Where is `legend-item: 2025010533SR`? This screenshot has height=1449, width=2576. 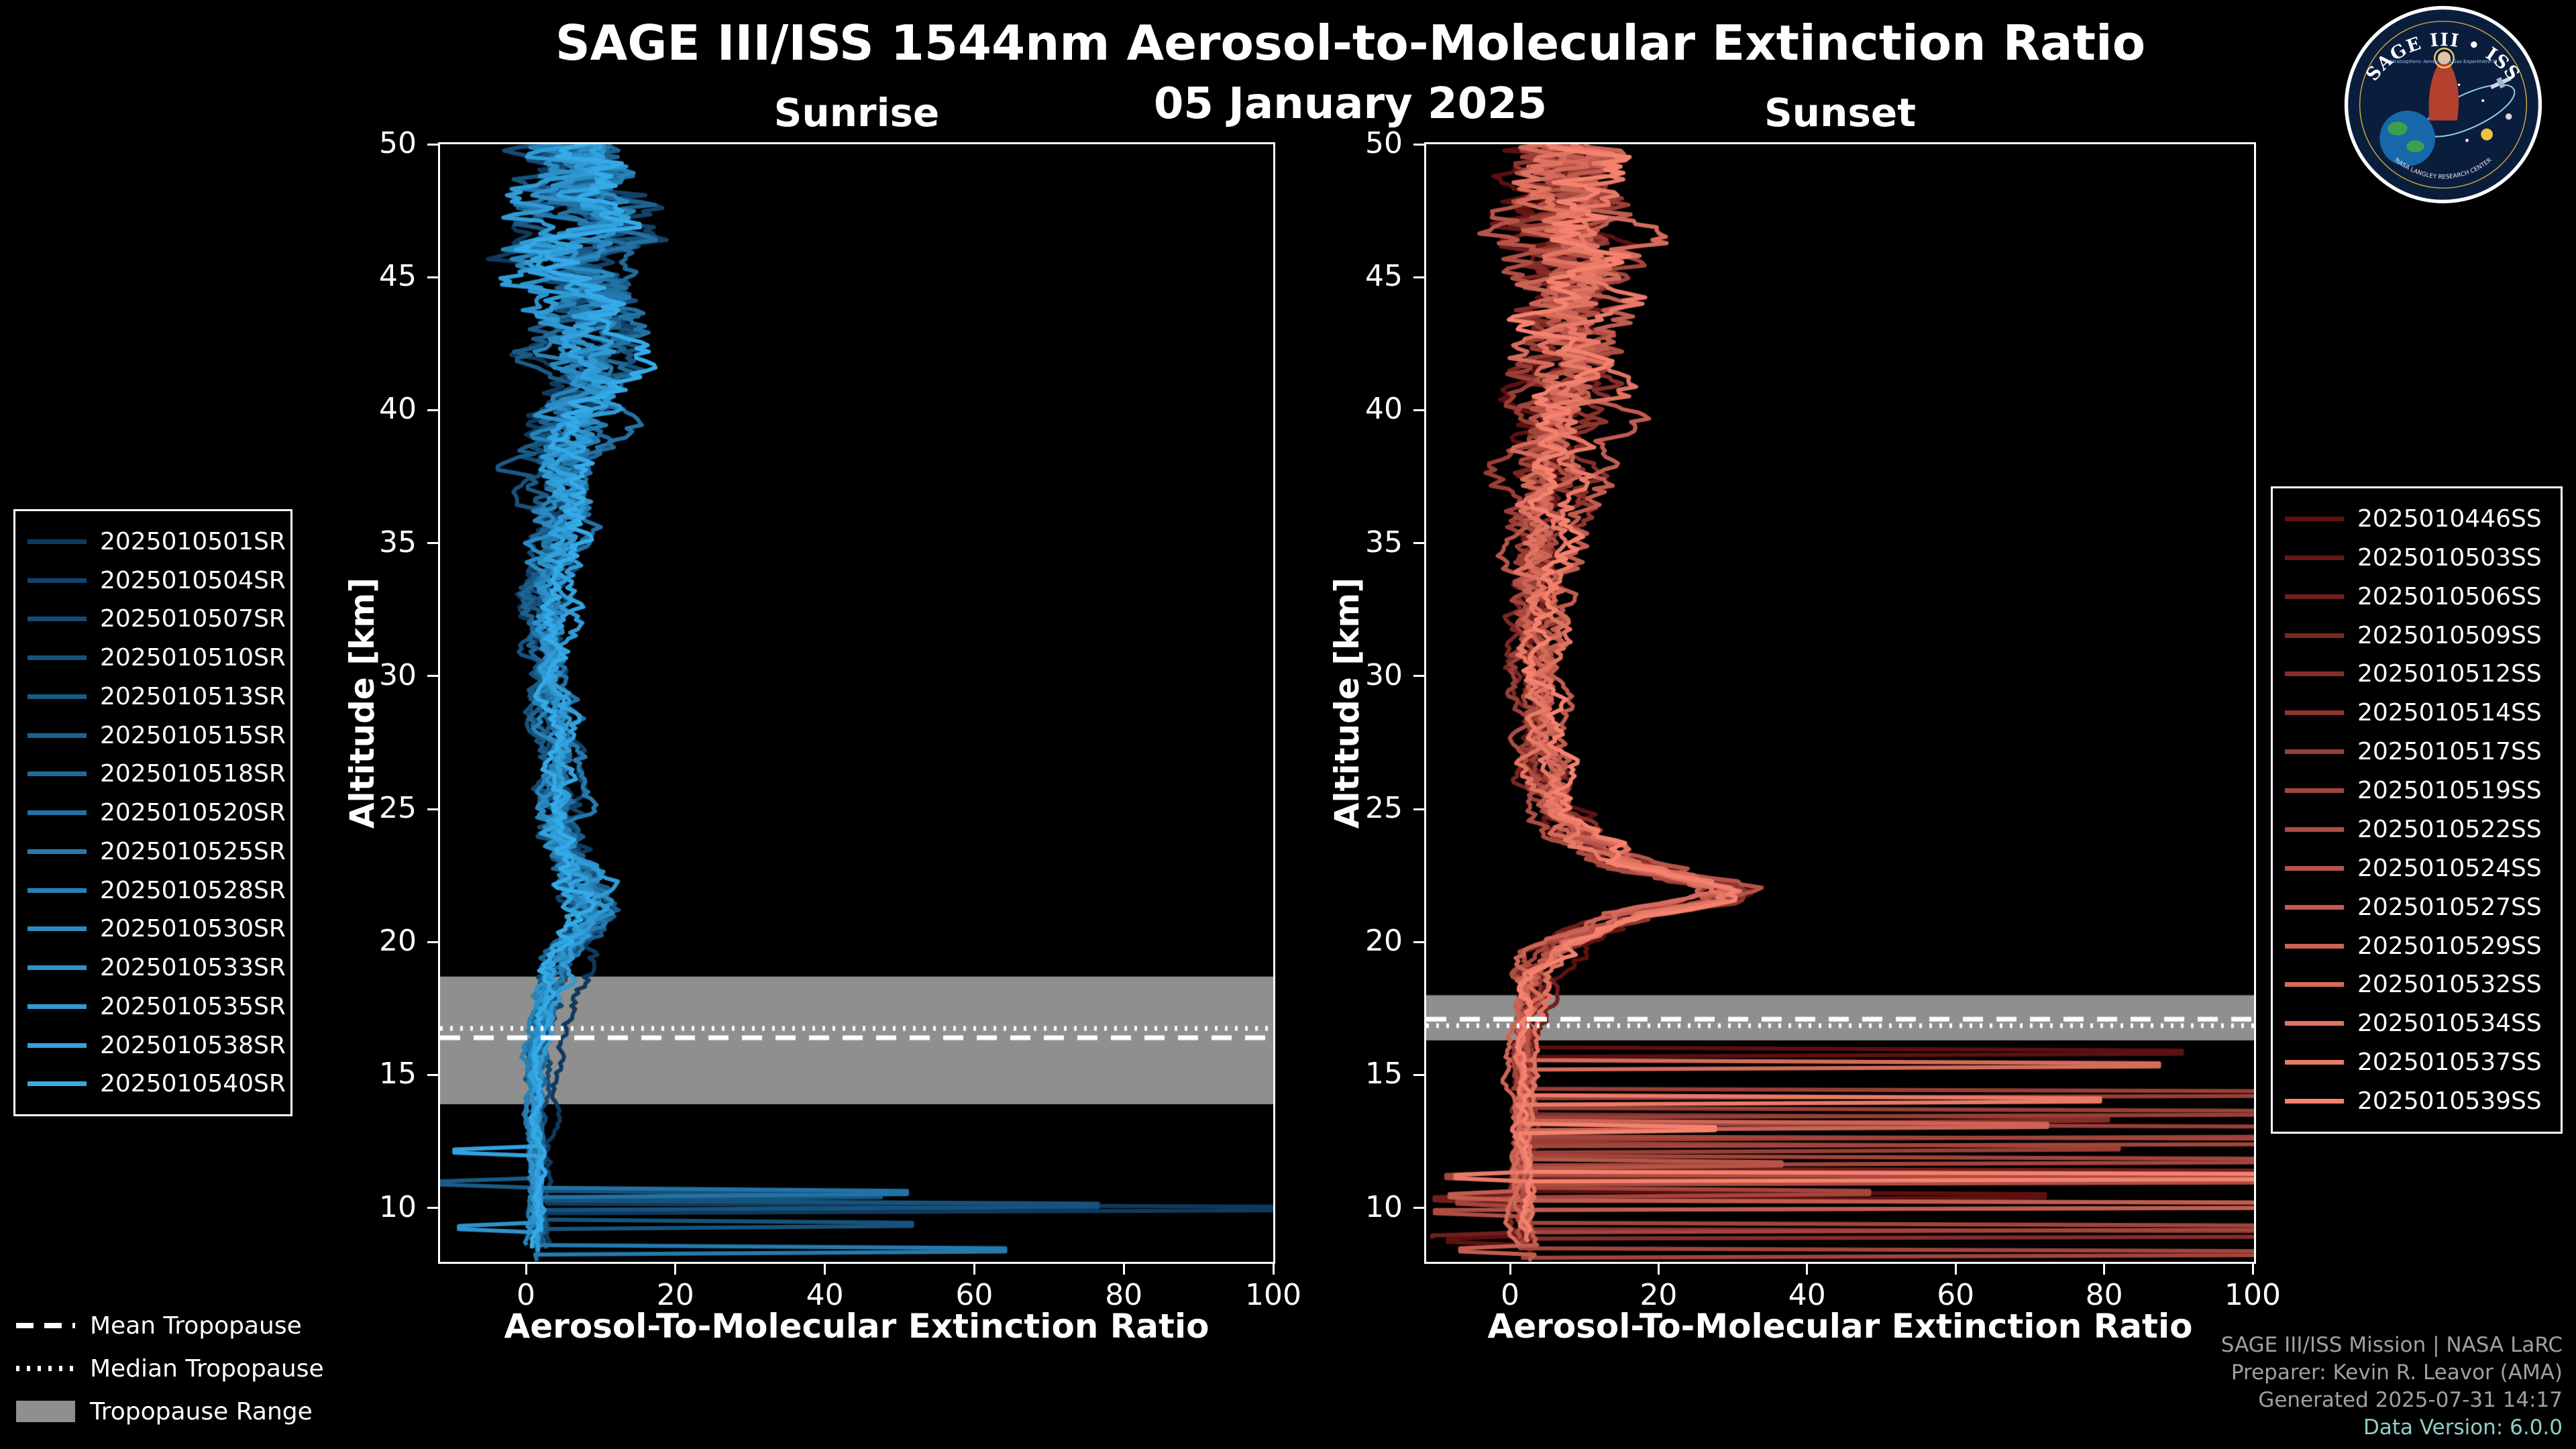 legend-item: 2025010533SR is located at coordinates (152, 967).